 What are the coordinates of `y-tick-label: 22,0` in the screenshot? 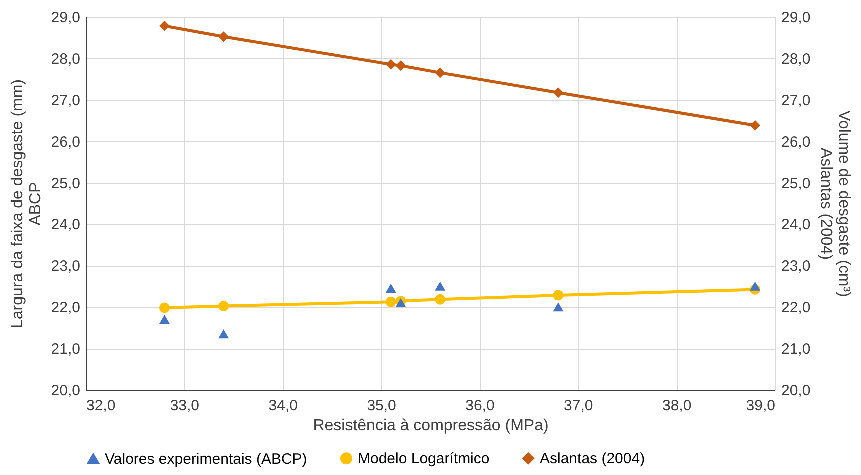 It's located at (65, 308).